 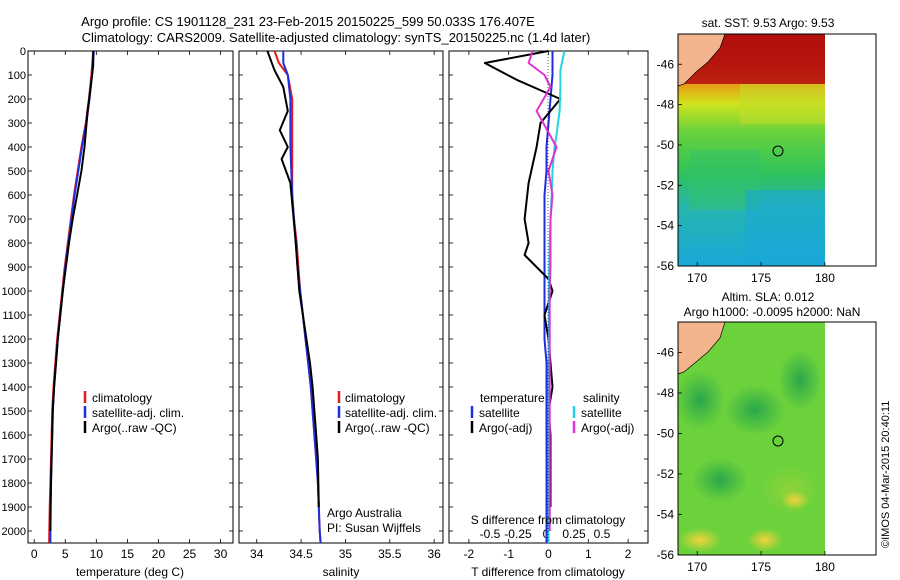 What do you see at coordinates (130, 572) in the screenshot?
I see `temperature-axis-label: temperature (deg C)` at bounding box center [130, 572].